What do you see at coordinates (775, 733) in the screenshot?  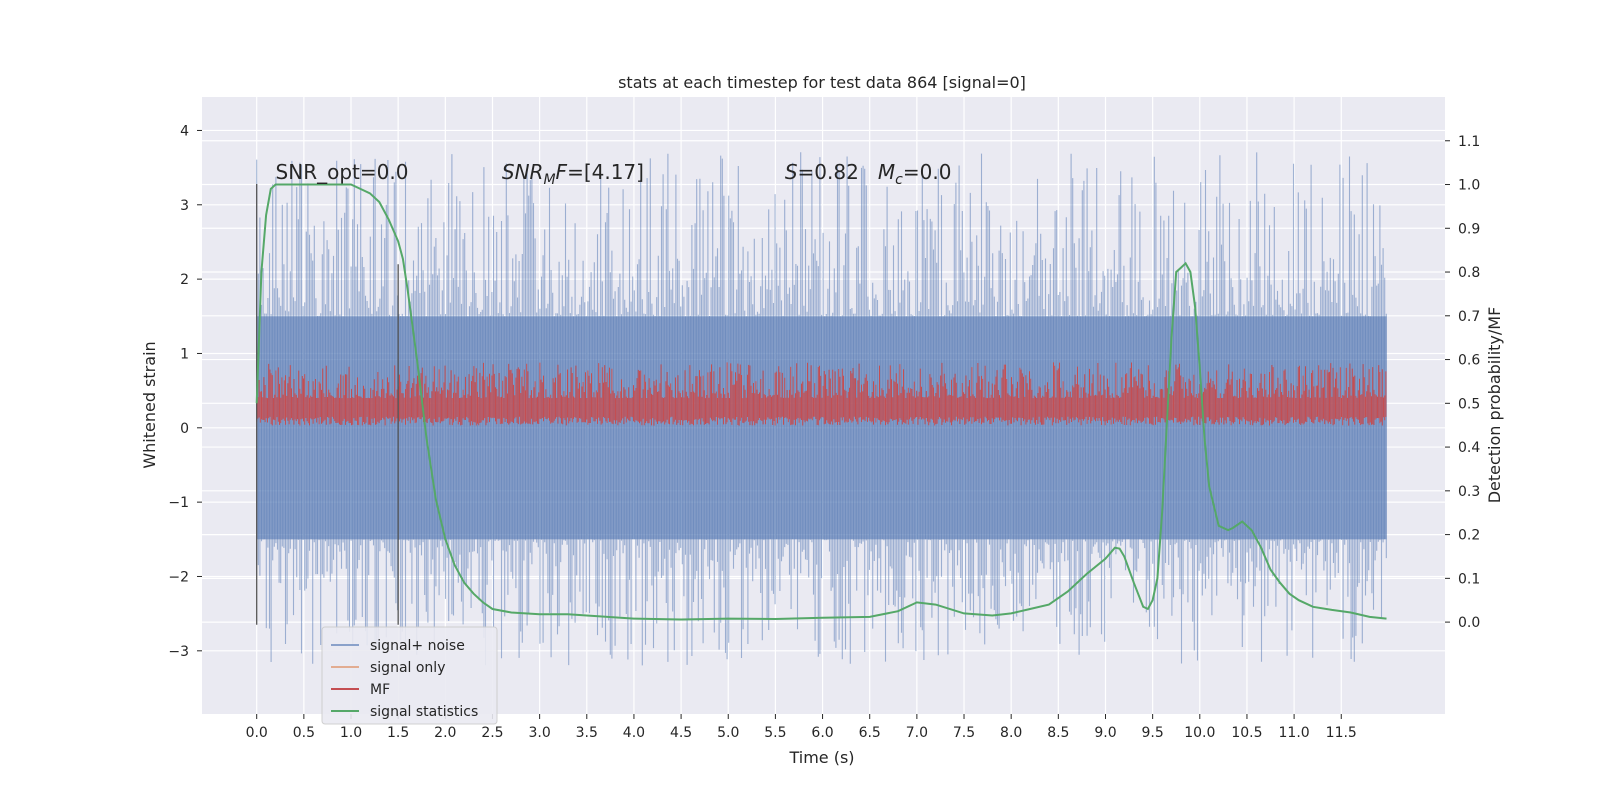 I see `x-tick-label: 5.5` at bounding box center [775, 733].